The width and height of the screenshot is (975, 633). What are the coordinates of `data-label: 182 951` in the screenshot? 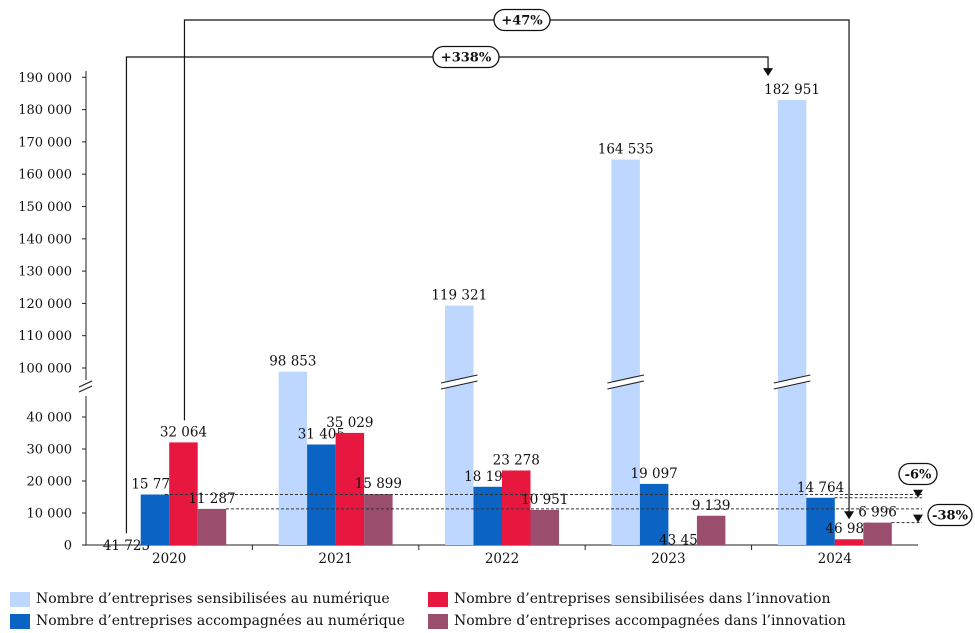 It's located at (792, 90).